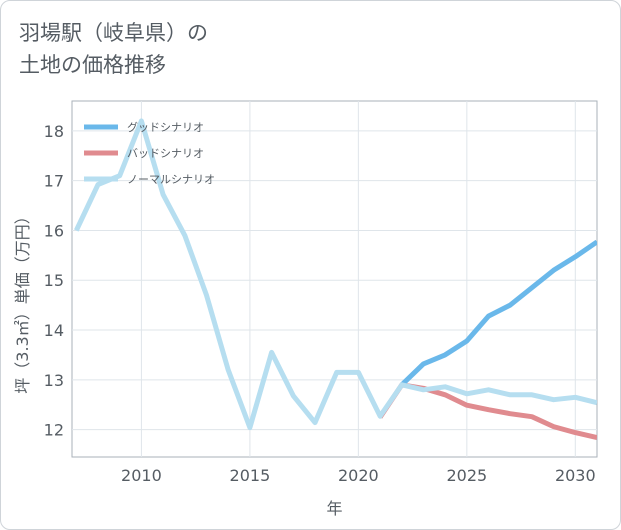 Image resolution: width=621 pixels, height=530 pixels. Describe the element at coordinates (113, 33) in the screenshot. I see `title-line-1: 羽場駅（岐阜県）の` at that location.